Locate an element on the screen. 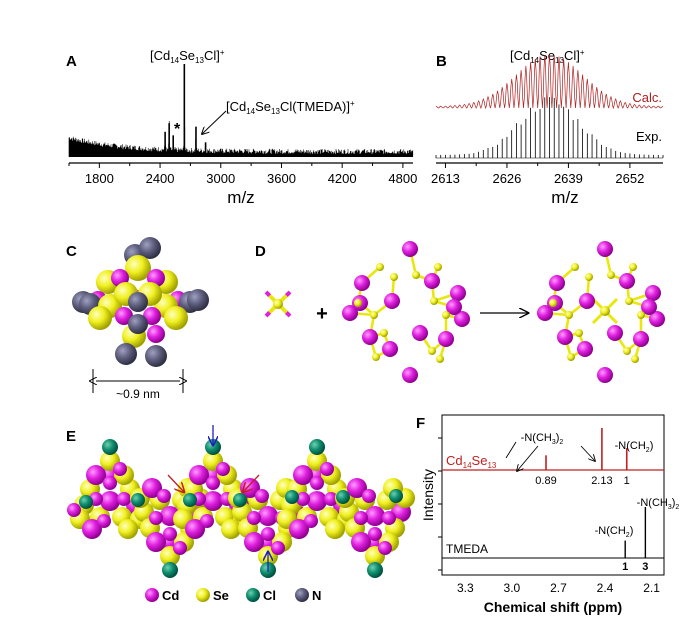 The image size is (700, 621). panel-c: C ~0.9 nm is located at coordinates (137, 319).